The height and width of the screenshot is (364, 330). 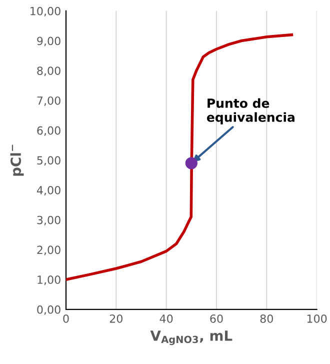 What do you see at coordinates (48, 191) in the screenshot?
I see `y-tick-label: 4,00` at bounding box center [48, 191].